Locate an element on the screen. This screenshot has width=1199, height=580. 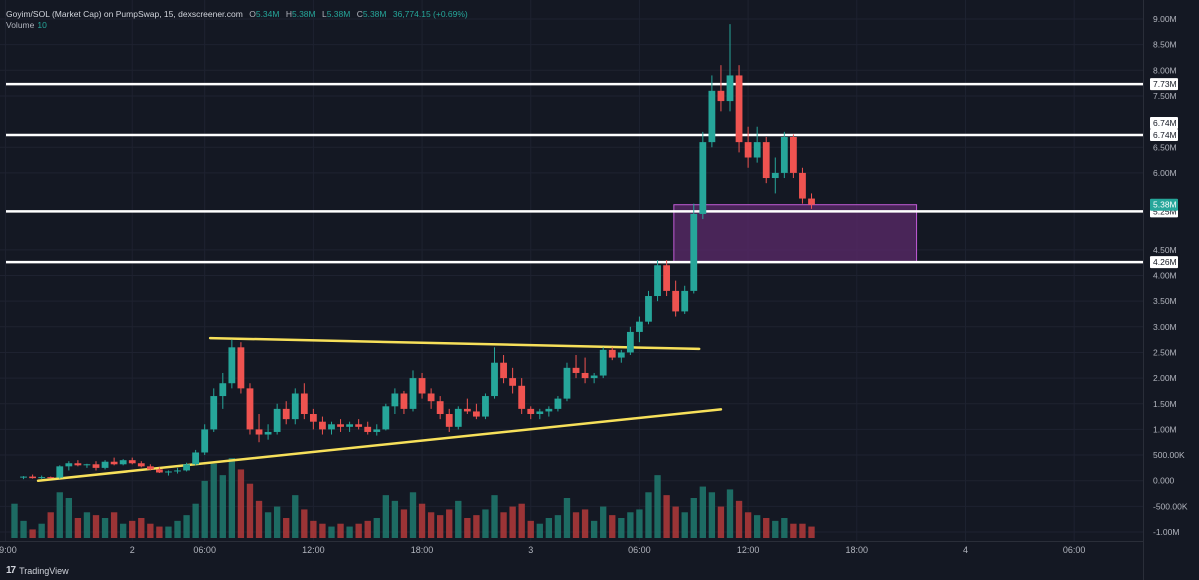
supply-demand-zone is located at coordinates (795, 233).